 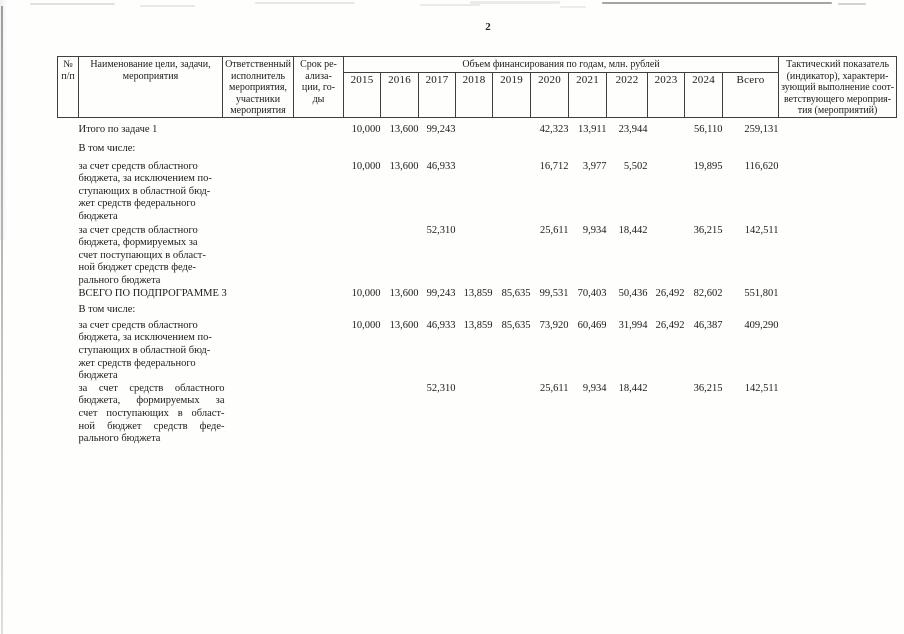 What do you see at coordinates (554, 129) in the screenshot?
I see `value-cell: 42,323` at bounding box center [554, 129].